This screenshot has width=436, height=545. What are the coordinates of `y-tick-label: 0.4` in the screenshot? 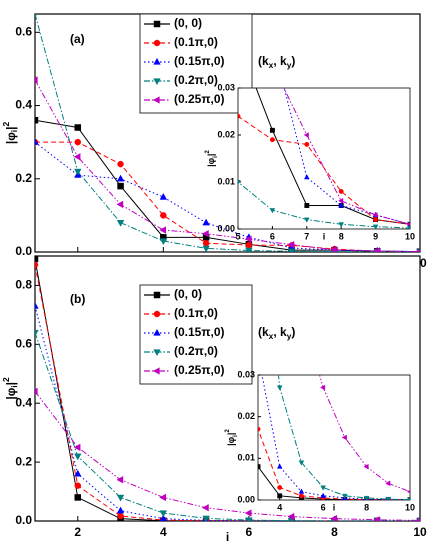 It's located at (23, 105).